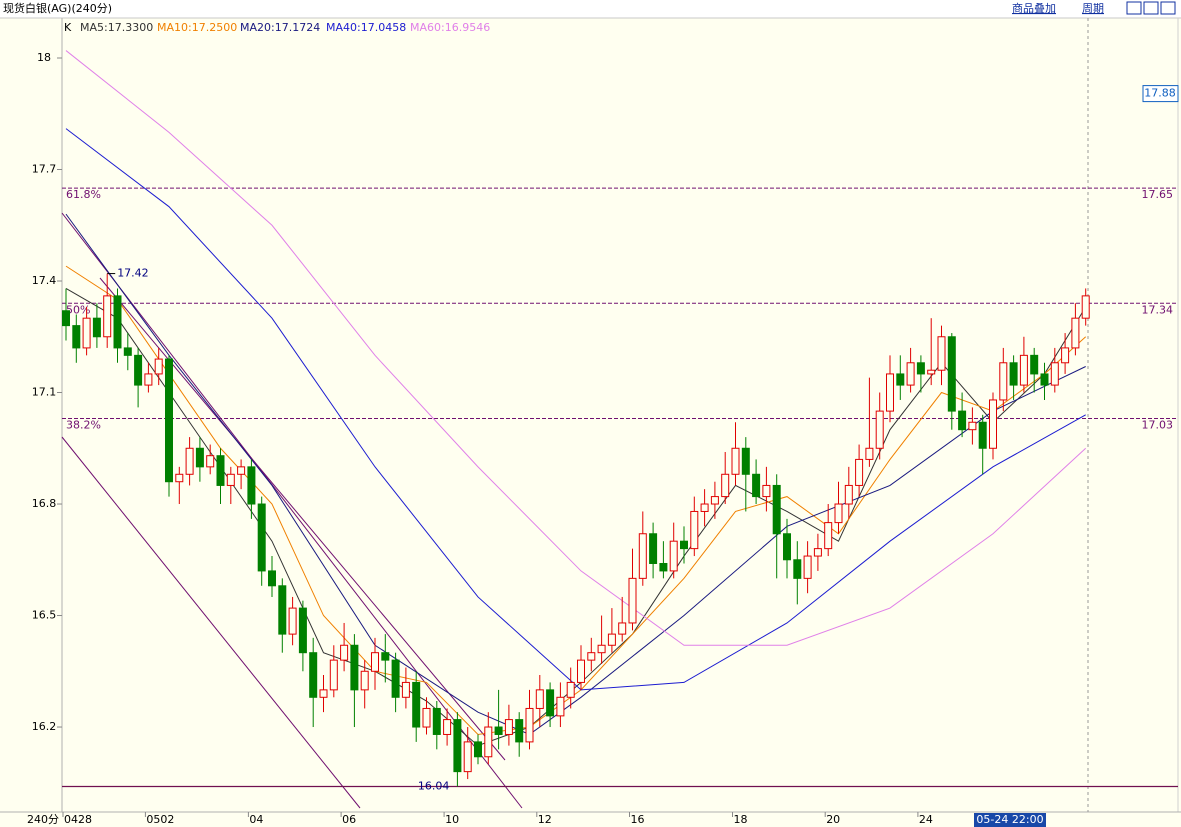 Image resolution: width=1181 pixels, height=827 pixels. What do you see at coordinates (1093, 8) in the screenshot?
I see `menu-period: 周期` at bounding box center [1093, 8].